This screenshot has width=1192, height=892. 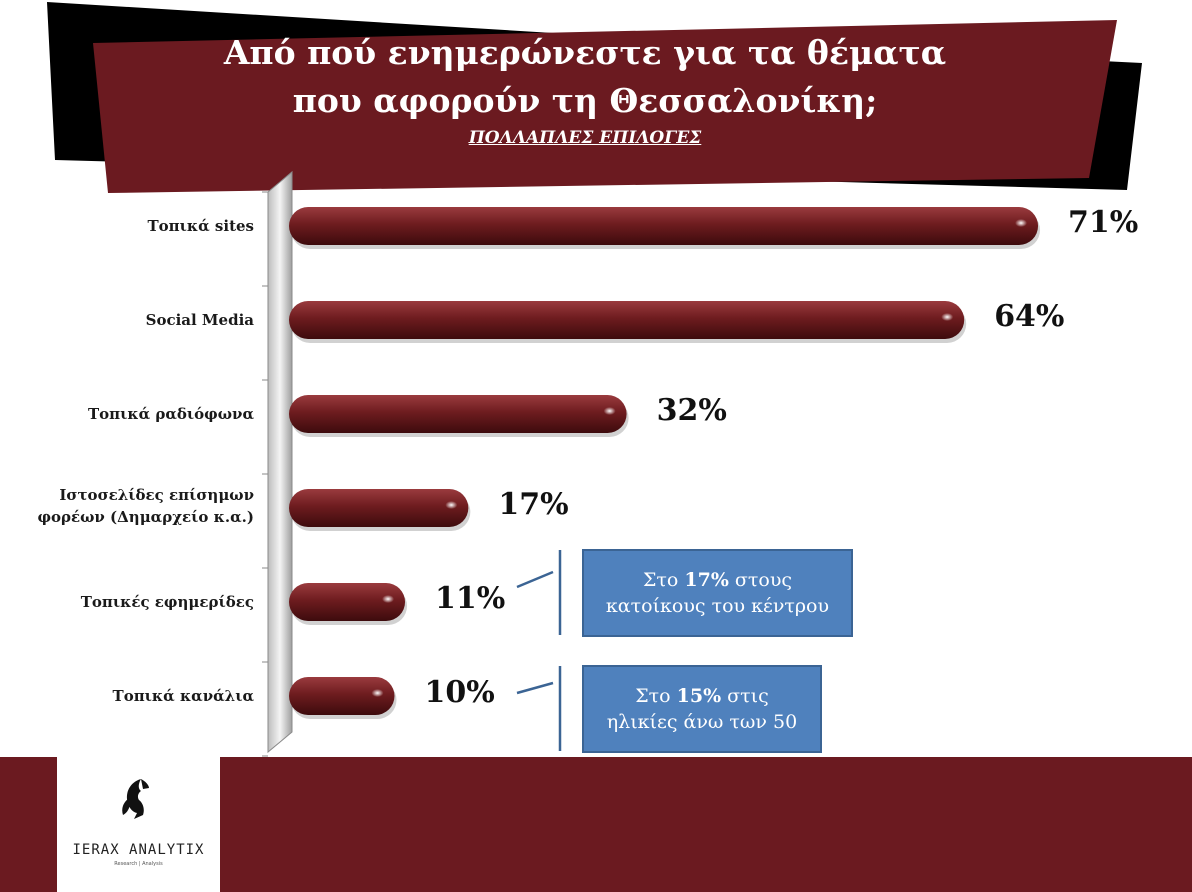 What do you see at coordinates (702, 709) in the screenshot?
I see `callout-age-over-50: Στο 15% στις ηλικίες άνω των 50` at bounding box center [702, 709].